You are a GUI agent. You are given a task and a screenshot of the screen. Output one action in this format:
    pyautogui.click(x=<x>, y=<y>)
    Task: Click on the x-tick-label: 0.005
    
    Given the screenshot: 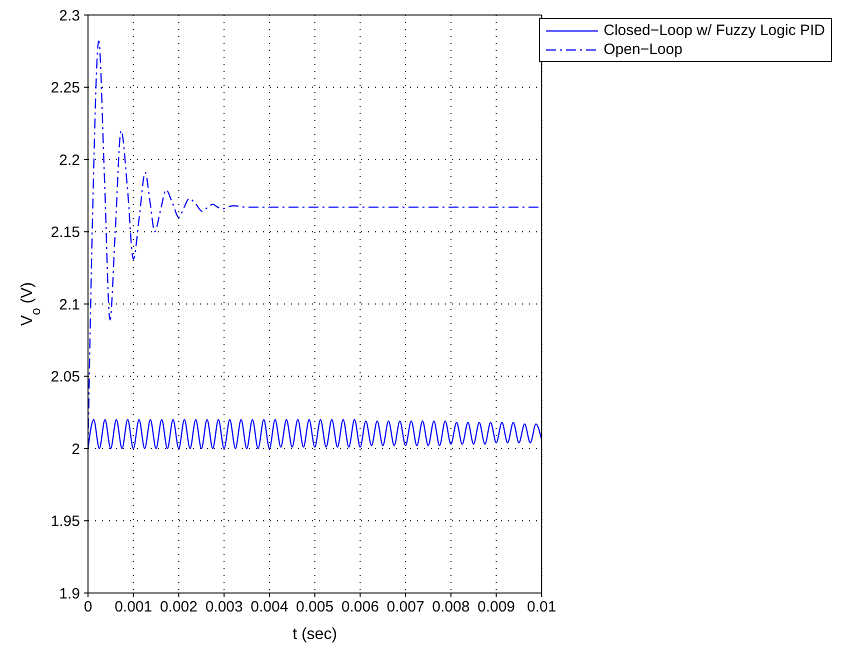 What is the action you would take?
    pyautogui.click(x=315, y=607)
    